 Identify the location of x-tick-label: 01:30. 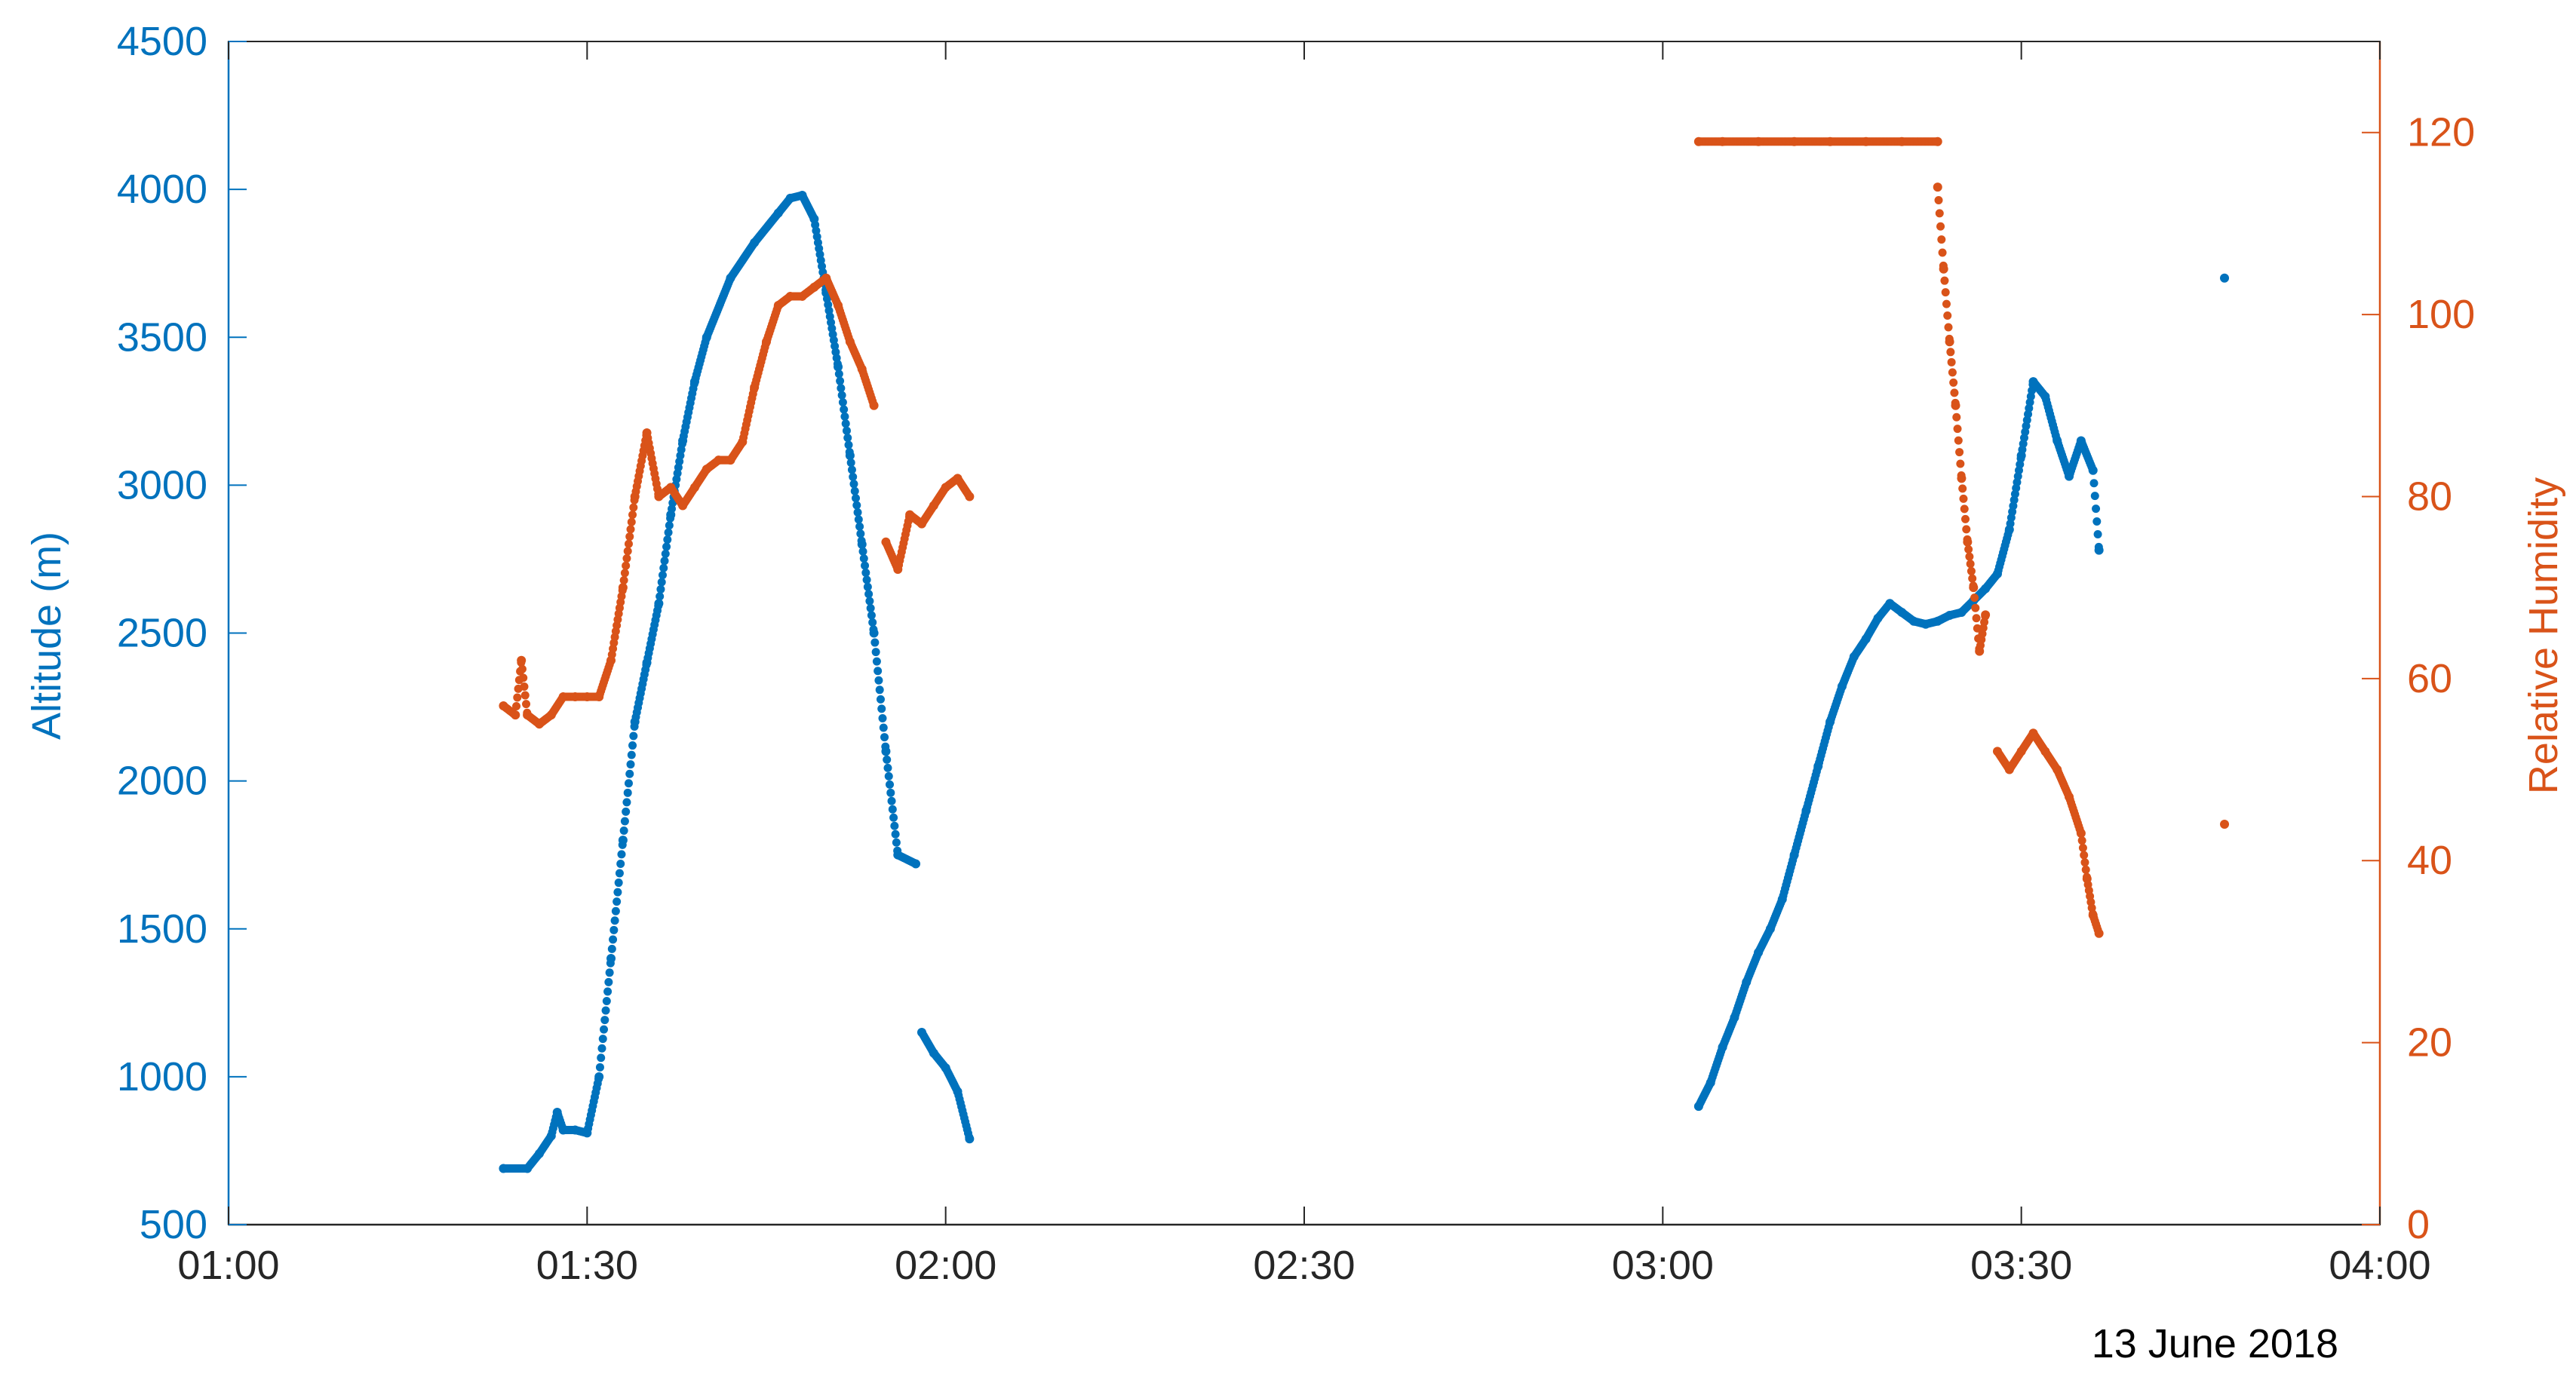
(587, 1265).